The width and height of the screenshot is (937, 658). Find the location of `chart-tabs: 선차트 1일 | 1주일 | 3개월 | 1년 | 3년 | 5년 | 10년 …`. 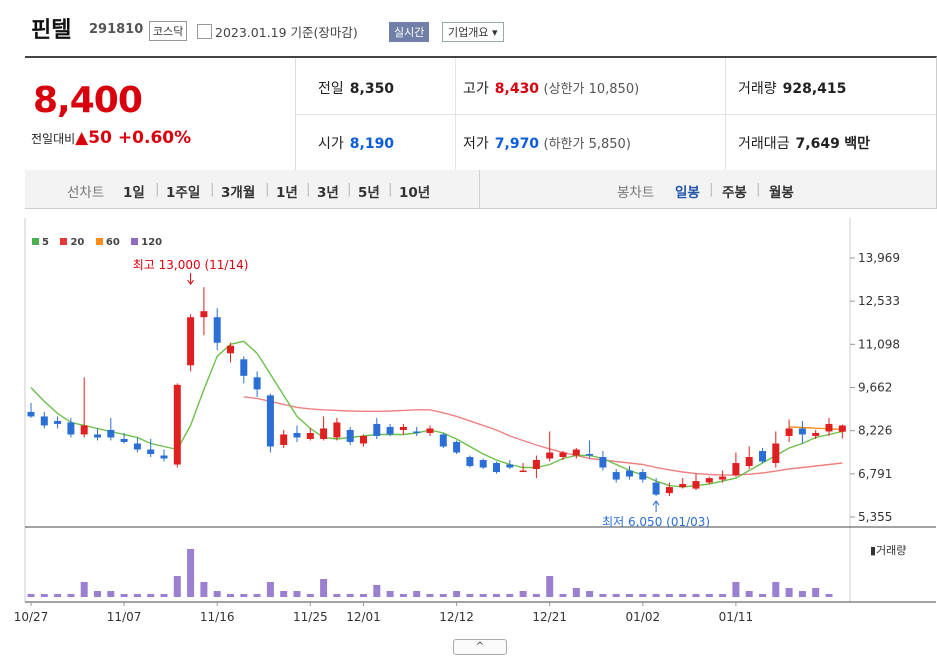

chart-tabs: 선차트 1일 | 1주일 | 3개월 | 1년 | 3년 | 5년 | 10년 … is located at coordinates (481, 189).